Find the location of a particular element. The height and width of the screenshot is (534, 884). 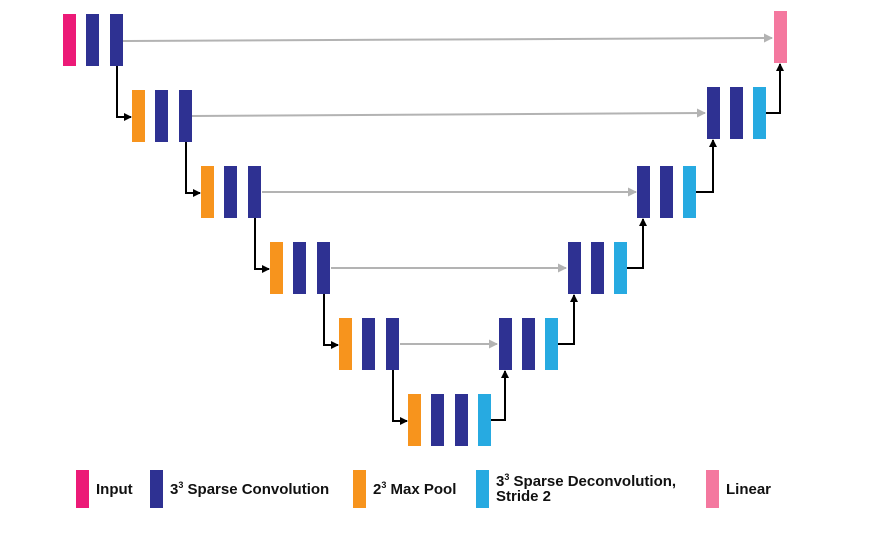

legend-swatch-conv is located at coordinates (156, 489).